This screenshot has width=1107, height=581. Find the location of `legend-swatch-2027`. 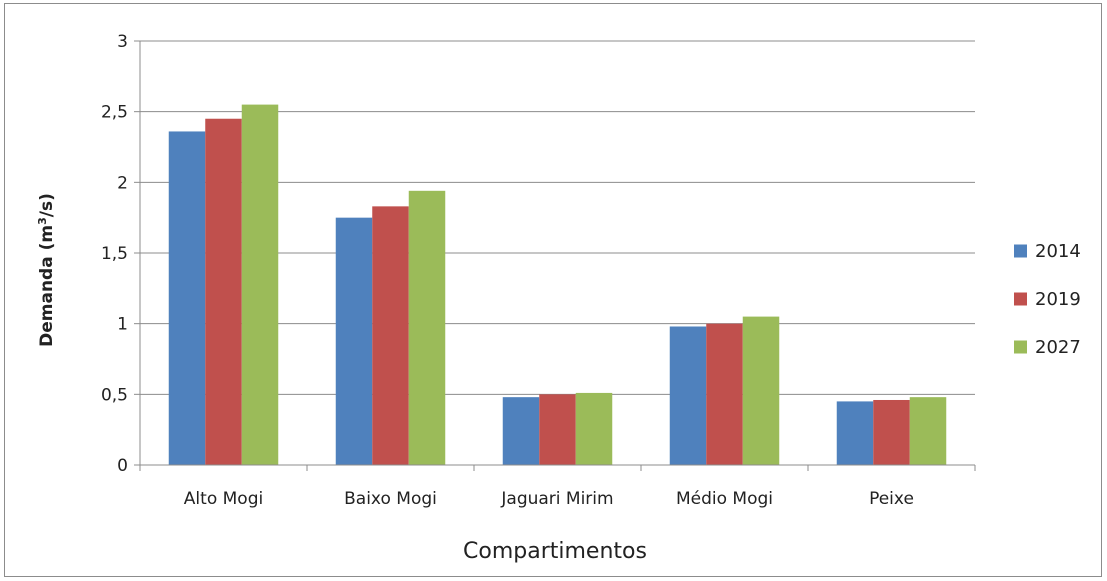

legend-swatch-2027 is located at coordinates (1020, 347).